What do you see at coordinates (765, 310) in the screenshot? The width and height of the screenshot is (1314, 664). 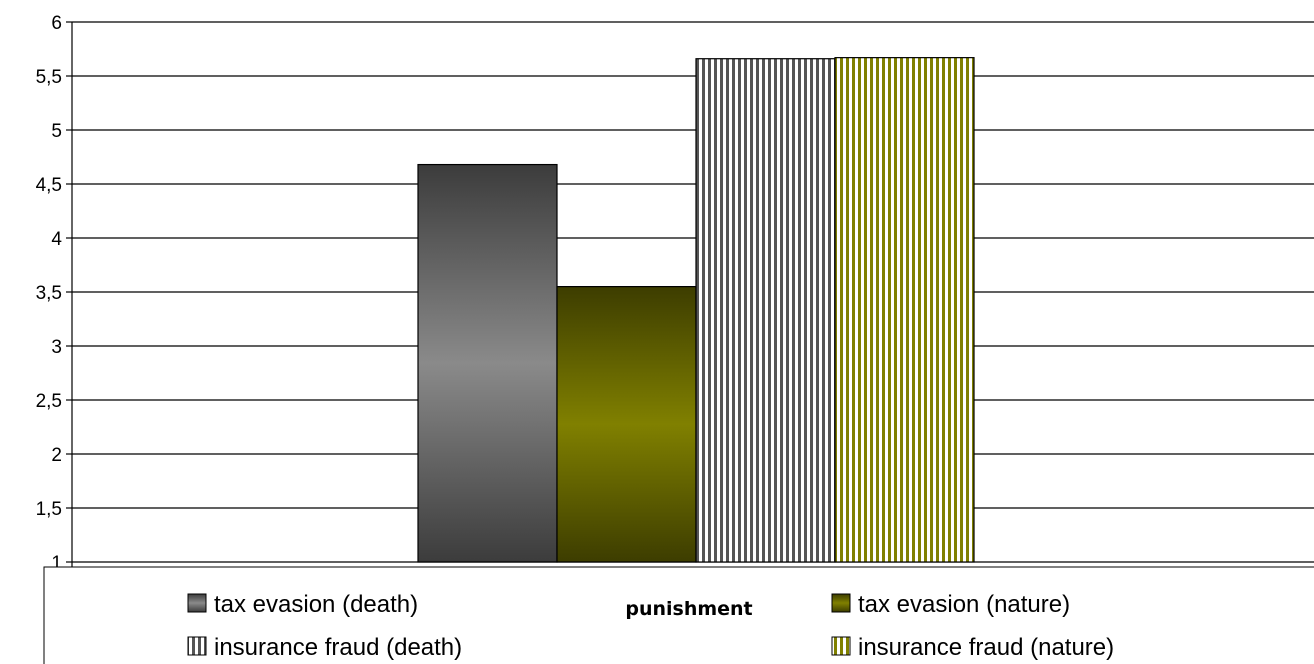 I see `bar-insurance-fraud-death` at bounding box center [765, 310].